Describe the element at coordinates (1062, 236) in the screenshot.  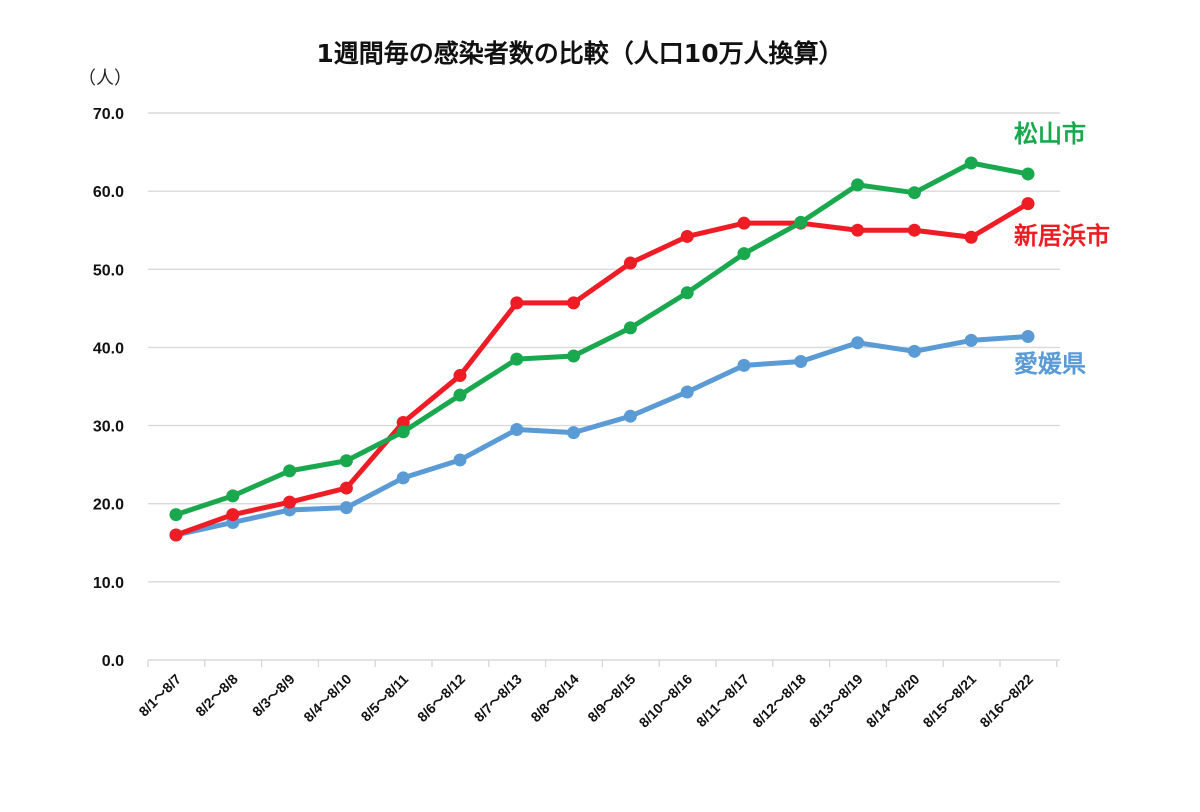
I see `series-label: 新居浜市` at that location.